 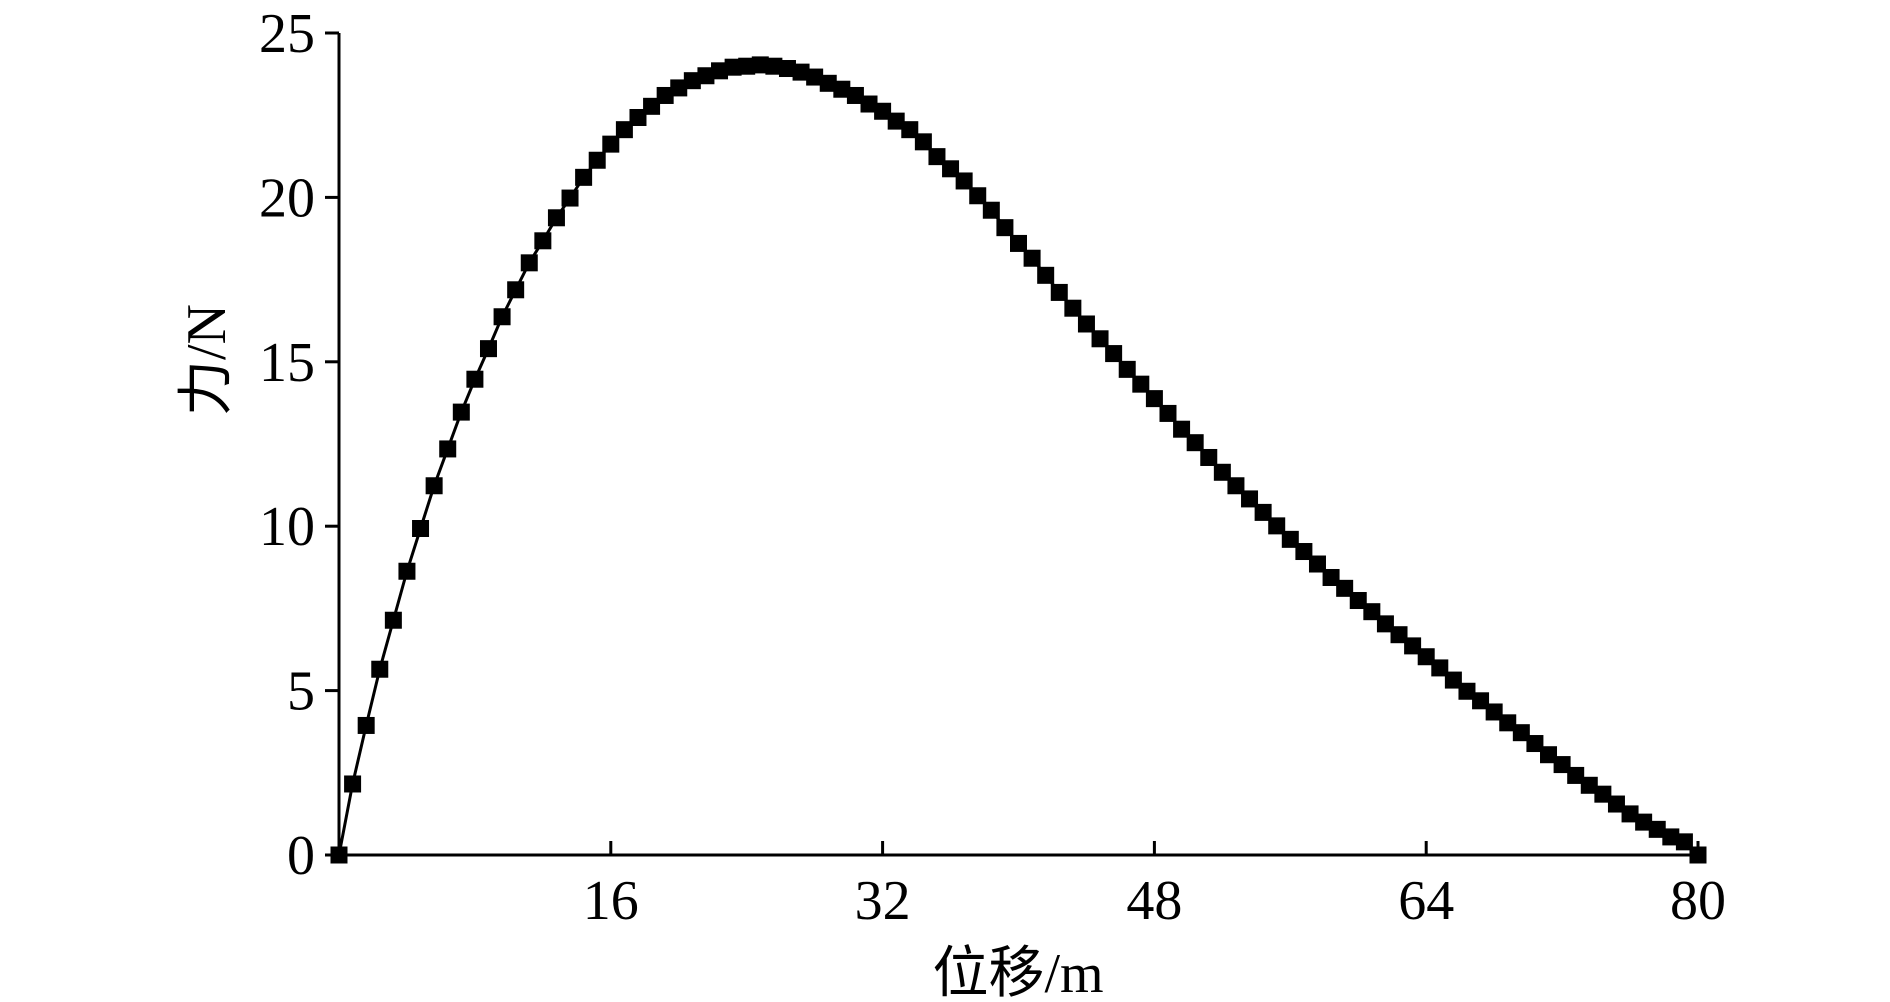 I want to click on x-tick-label: 80, so click(x=1698, y=901).